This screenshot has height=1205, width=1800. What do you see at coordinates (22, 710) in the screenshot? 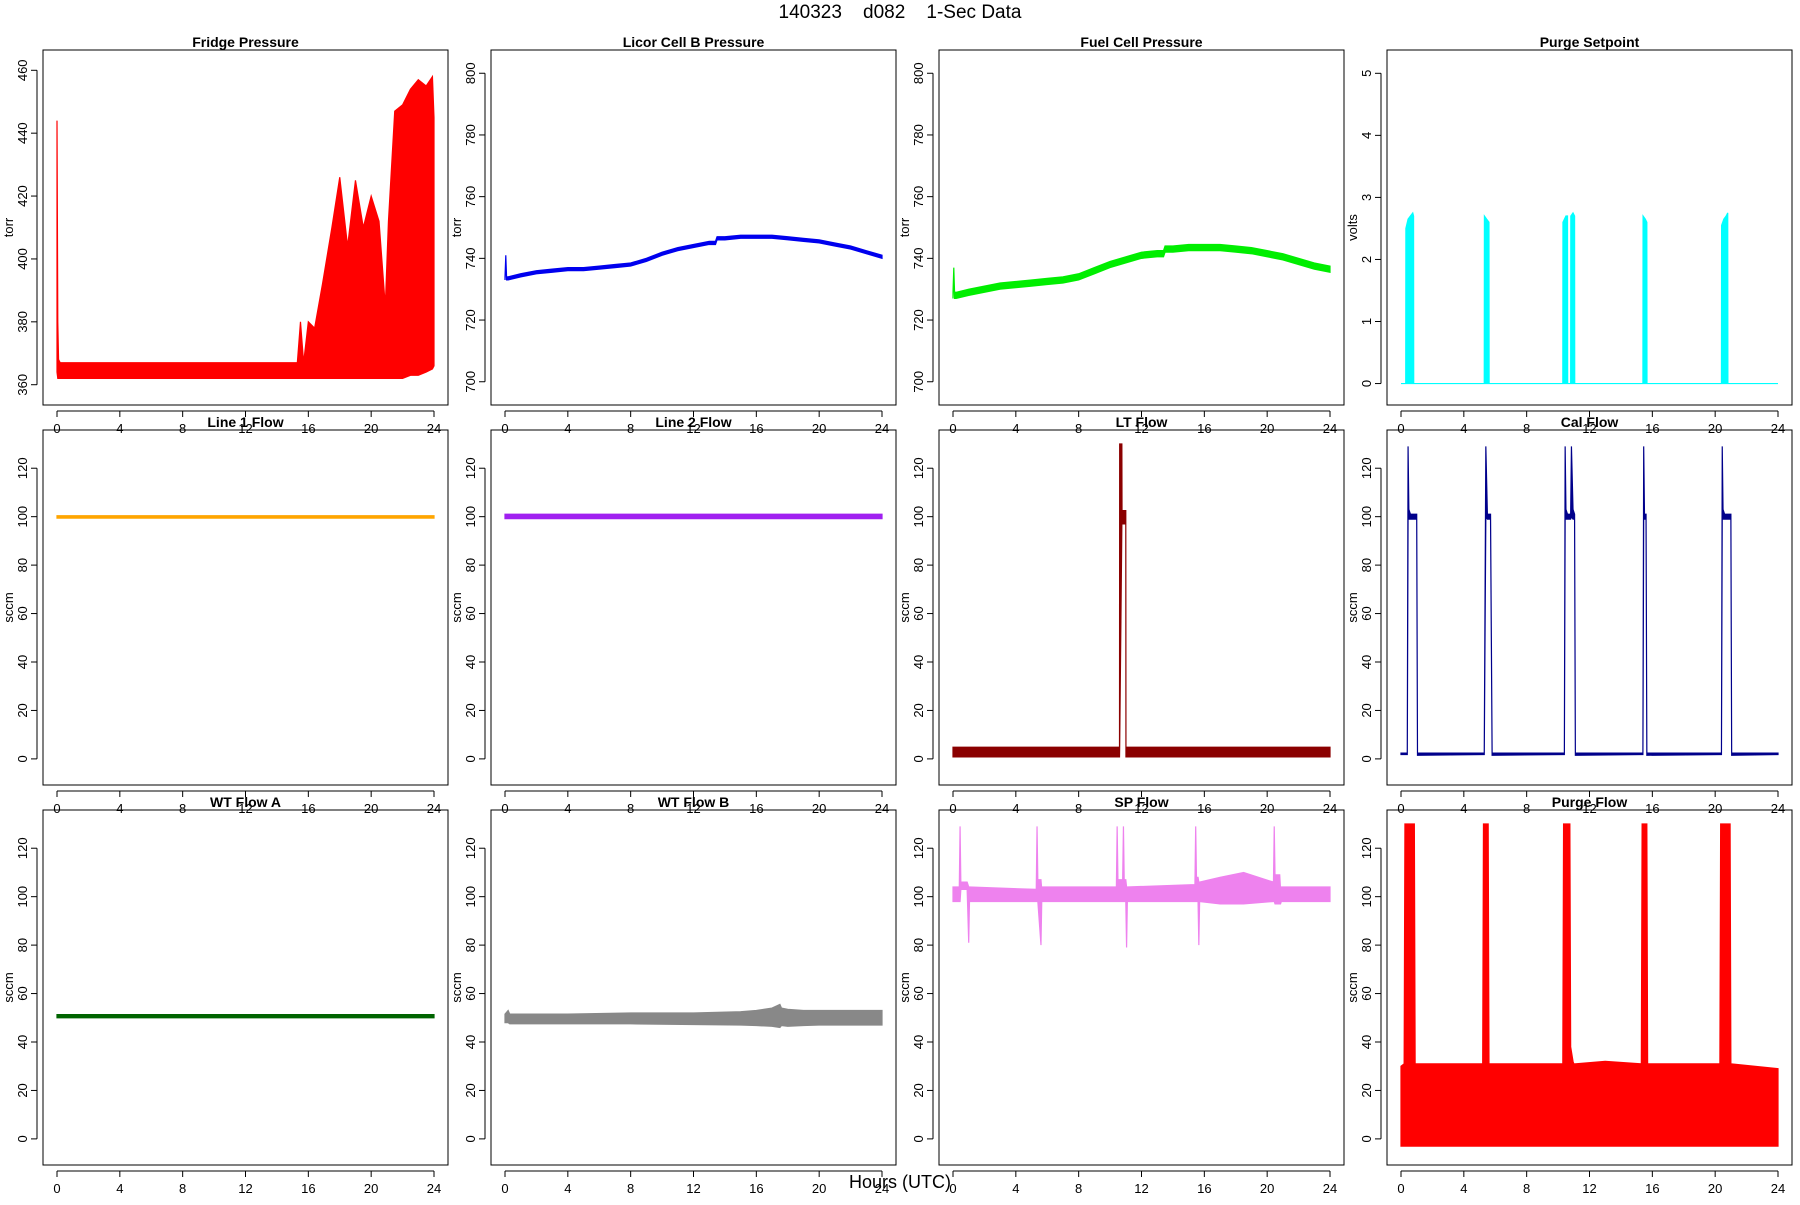
I see `y-tick-label: 20` at bounding box center [22, 710].